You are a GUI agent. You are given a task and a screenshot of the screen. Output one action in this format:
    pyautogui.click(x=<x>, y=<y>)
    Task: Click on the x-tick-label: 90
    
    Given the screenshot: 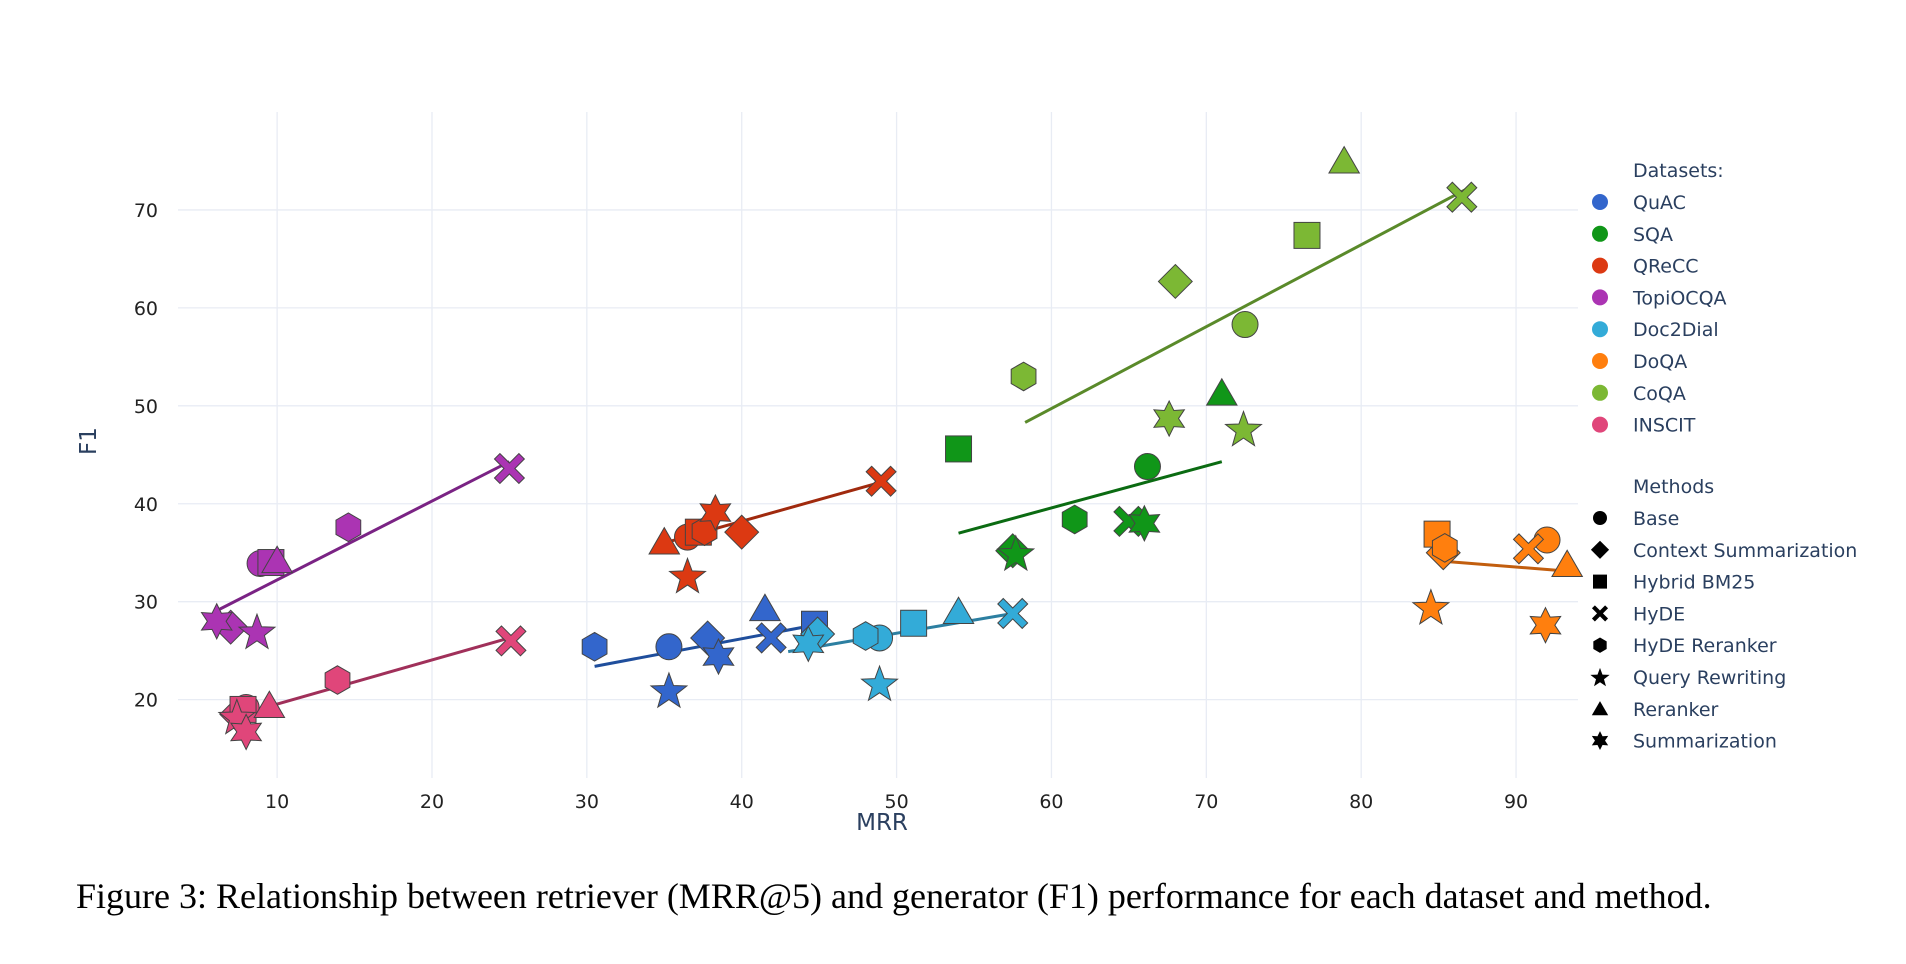 What is the action you would take?
    pyautogui.click(x=1516, y=802)
    